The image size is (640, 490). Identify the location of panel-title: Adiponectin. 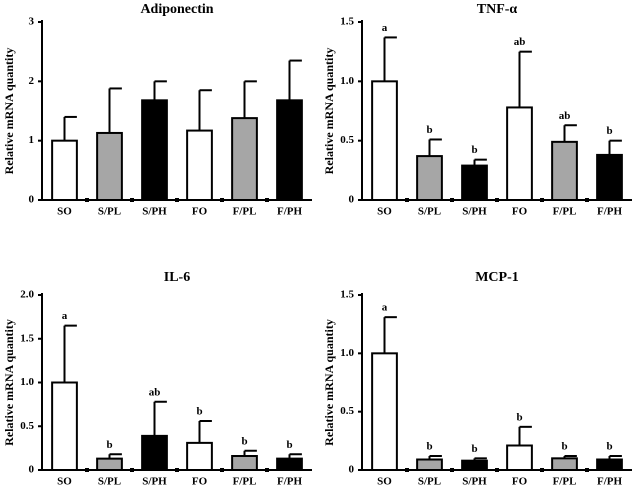
(176, 9).